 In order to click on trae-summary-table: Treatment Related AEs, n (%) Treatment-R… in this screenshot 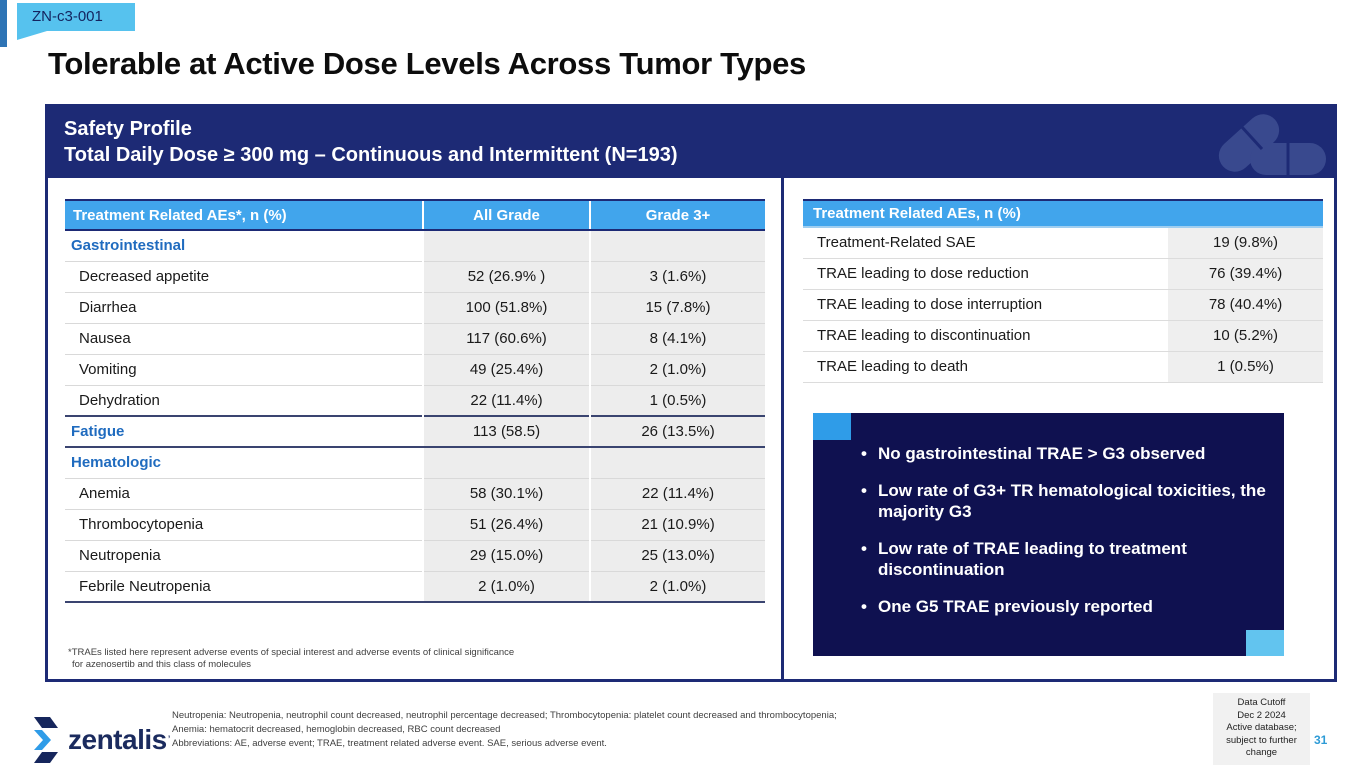, I will do `click(1063, 291)`.